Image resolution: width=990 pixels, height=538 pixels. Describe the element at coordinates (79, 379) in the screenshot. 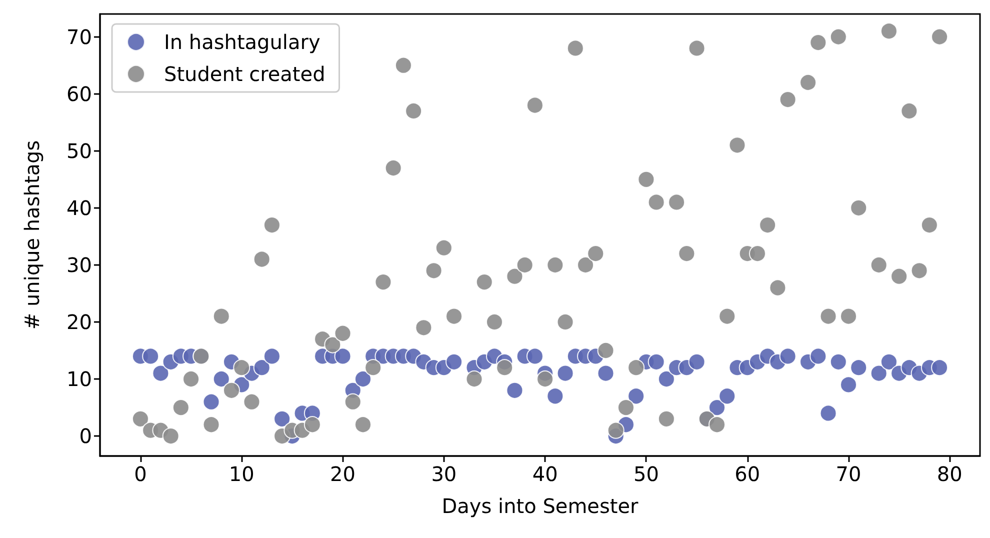

I see `y-tick-label: 10` at that location.